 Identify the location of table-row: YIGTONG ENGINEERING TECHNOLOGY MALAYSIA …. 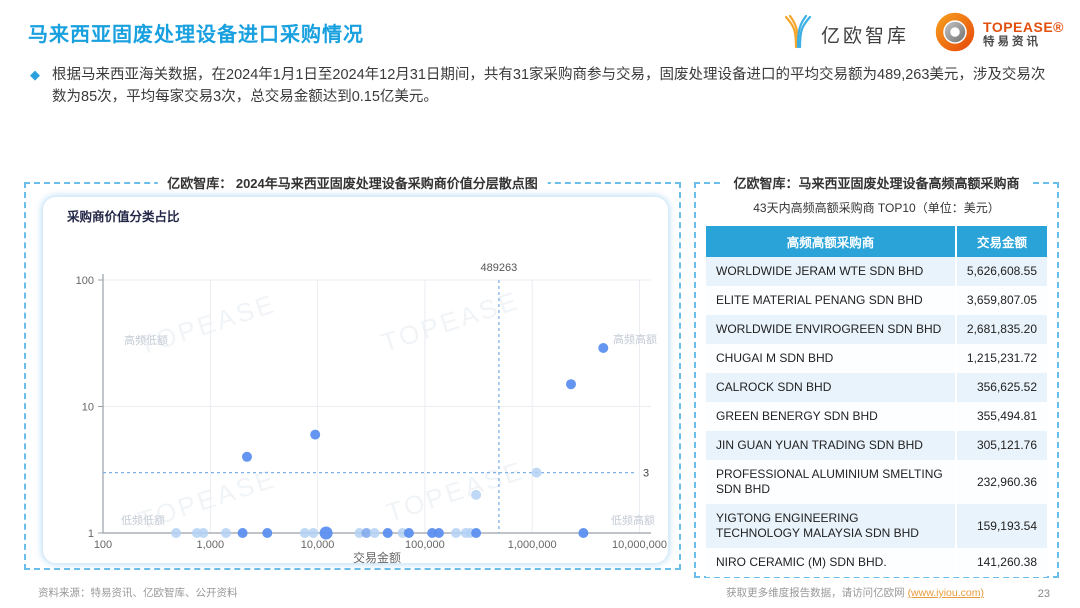
(876, 526).